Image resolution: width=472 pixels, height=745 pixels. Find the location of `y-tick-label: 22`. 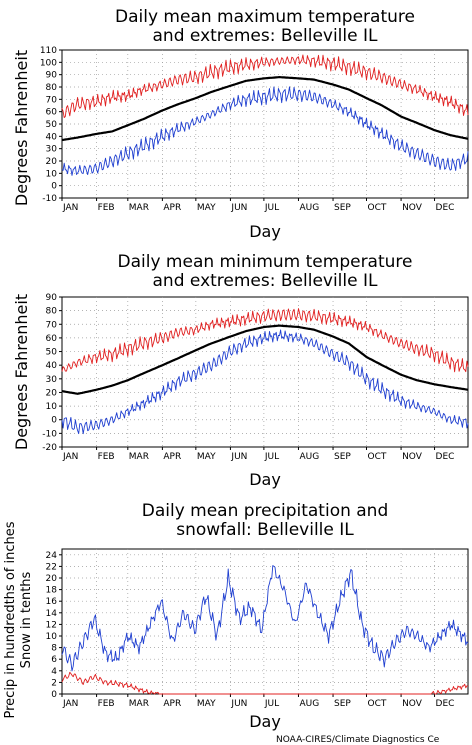

y-tick-label: 22 is located at coordinates (51, 567).